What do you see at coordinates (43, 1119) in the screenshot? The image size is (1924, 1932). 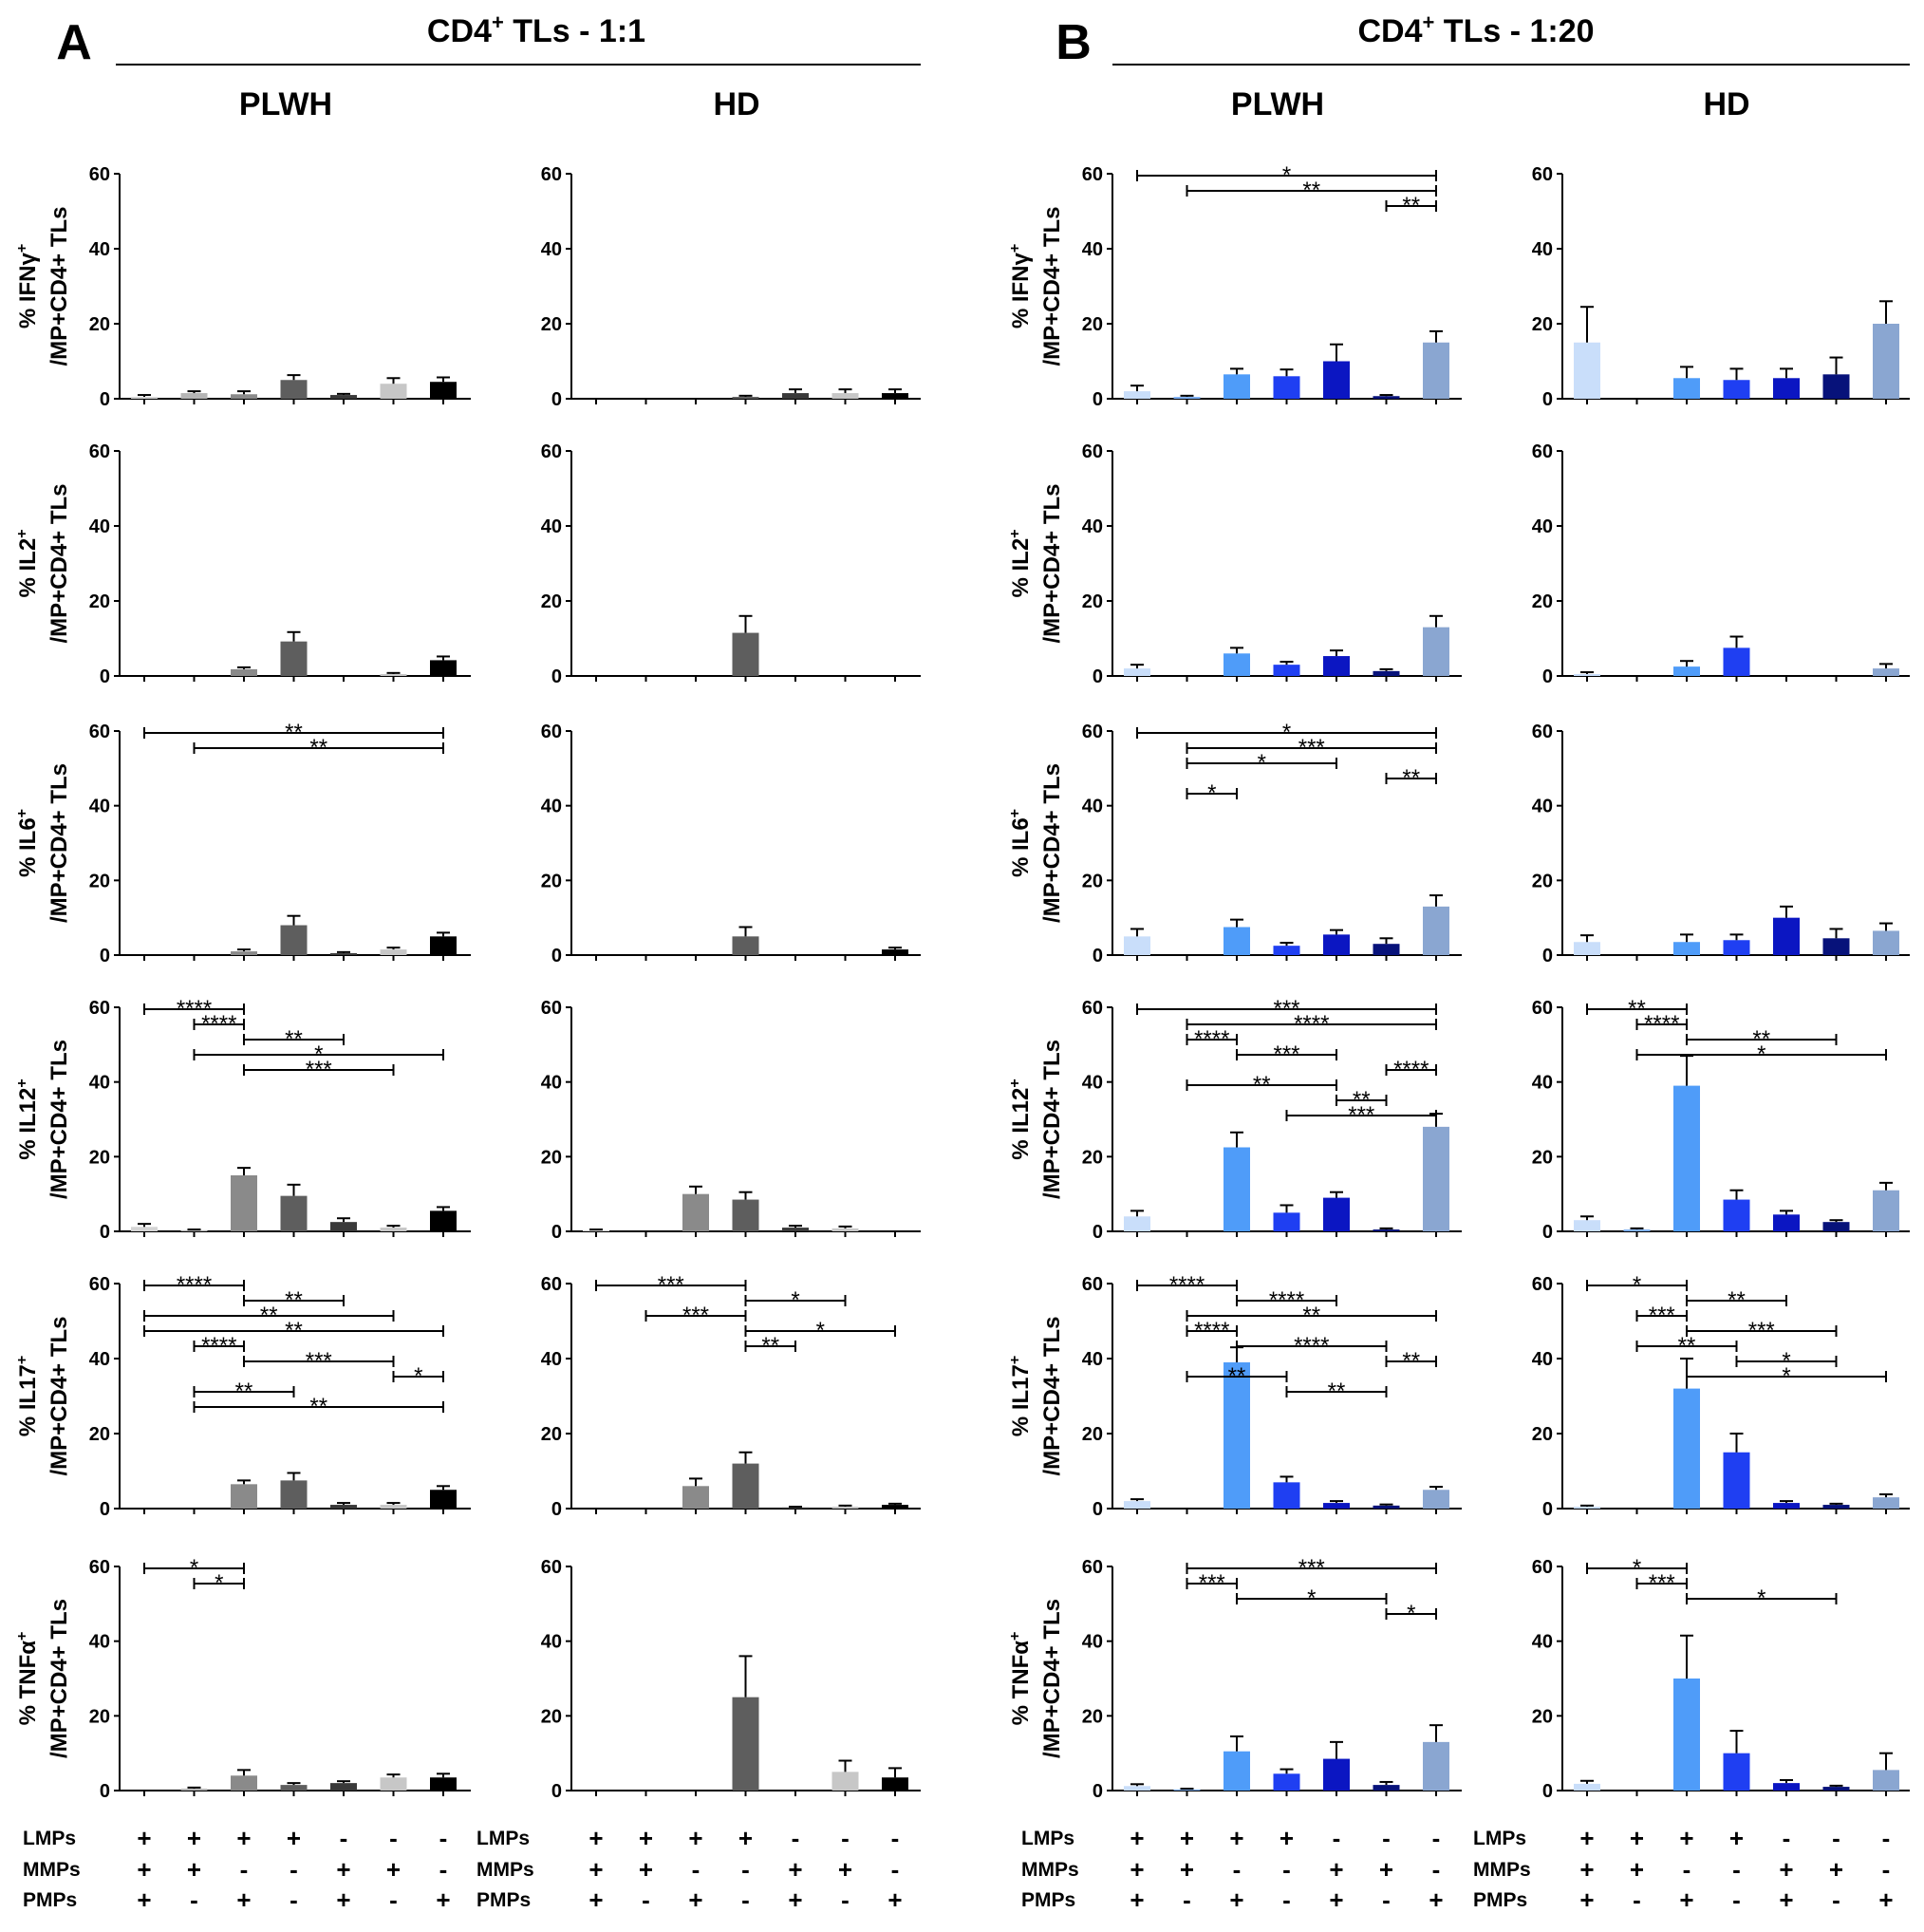 I see `y-axis-label: % IL12+/MP+CD4+ TLs` at bounding box center [43, 1119].